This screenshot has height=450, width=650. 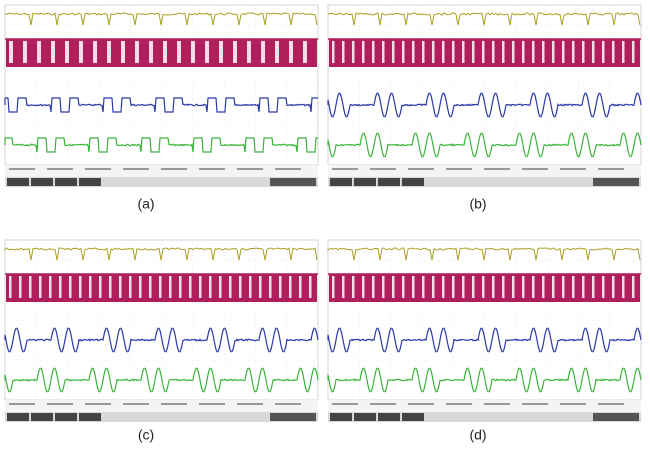 What do you see at coordinates (146, 435) in the screenshot?
I see `panel-label: (c)` at bounding box center [146, 435].